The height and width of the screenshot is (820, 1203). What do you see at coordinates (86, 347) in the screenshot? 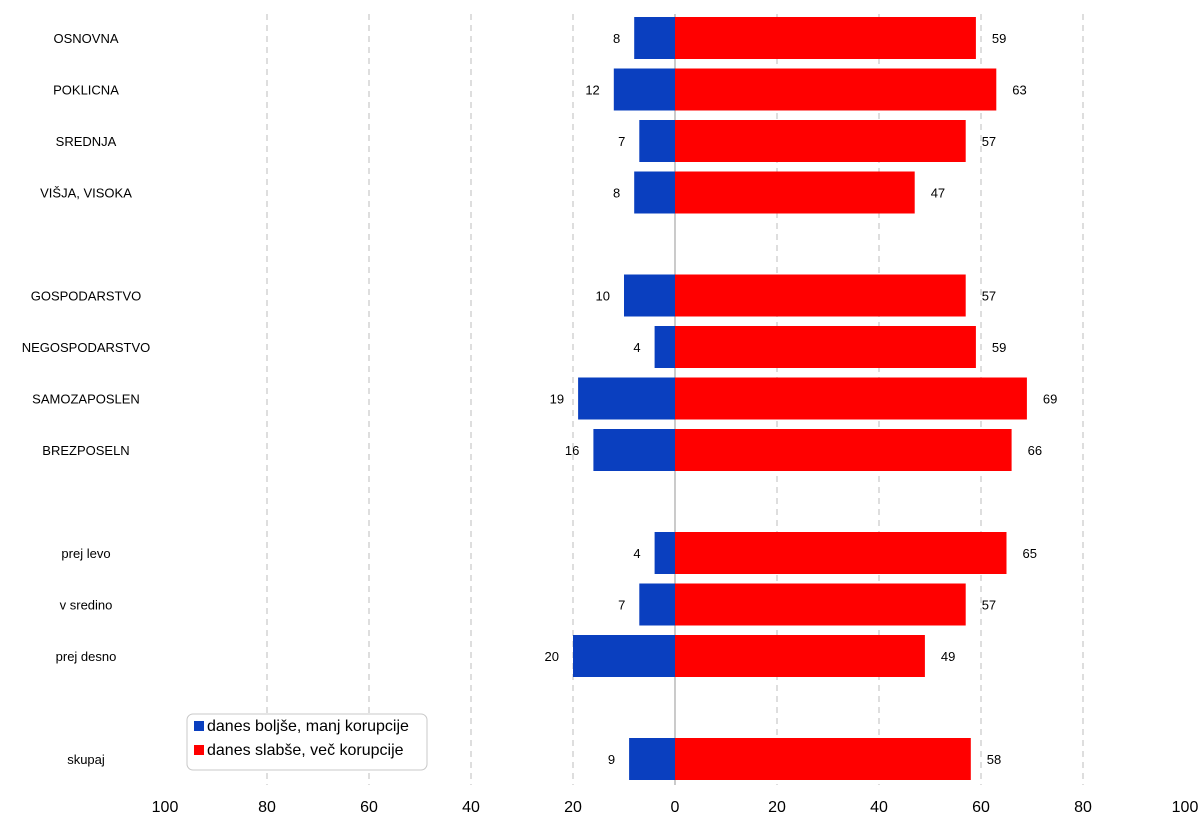
I see `category-label: NEGOSPODARSTVO` at bounding box center [86, 347].